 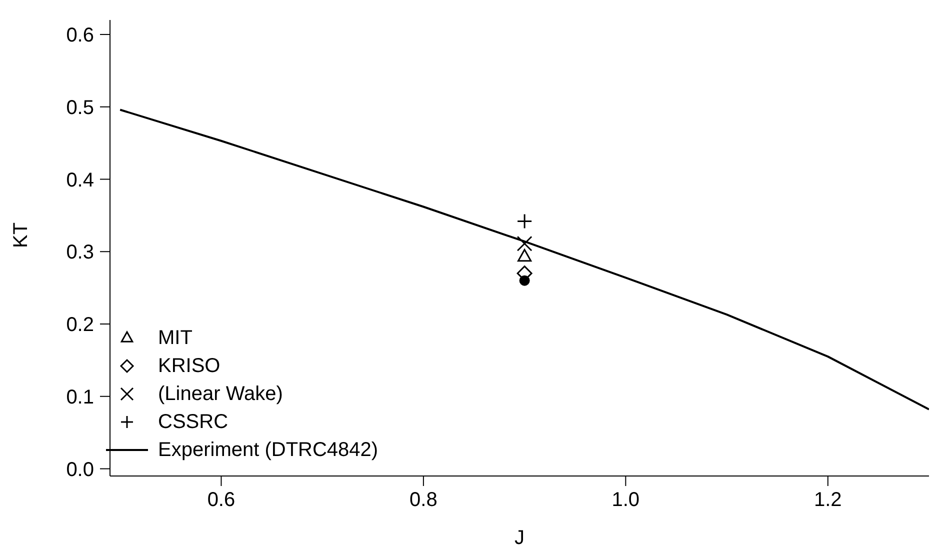 I want to click on y-tick-label: 0.5, so click(x=80, y=107).